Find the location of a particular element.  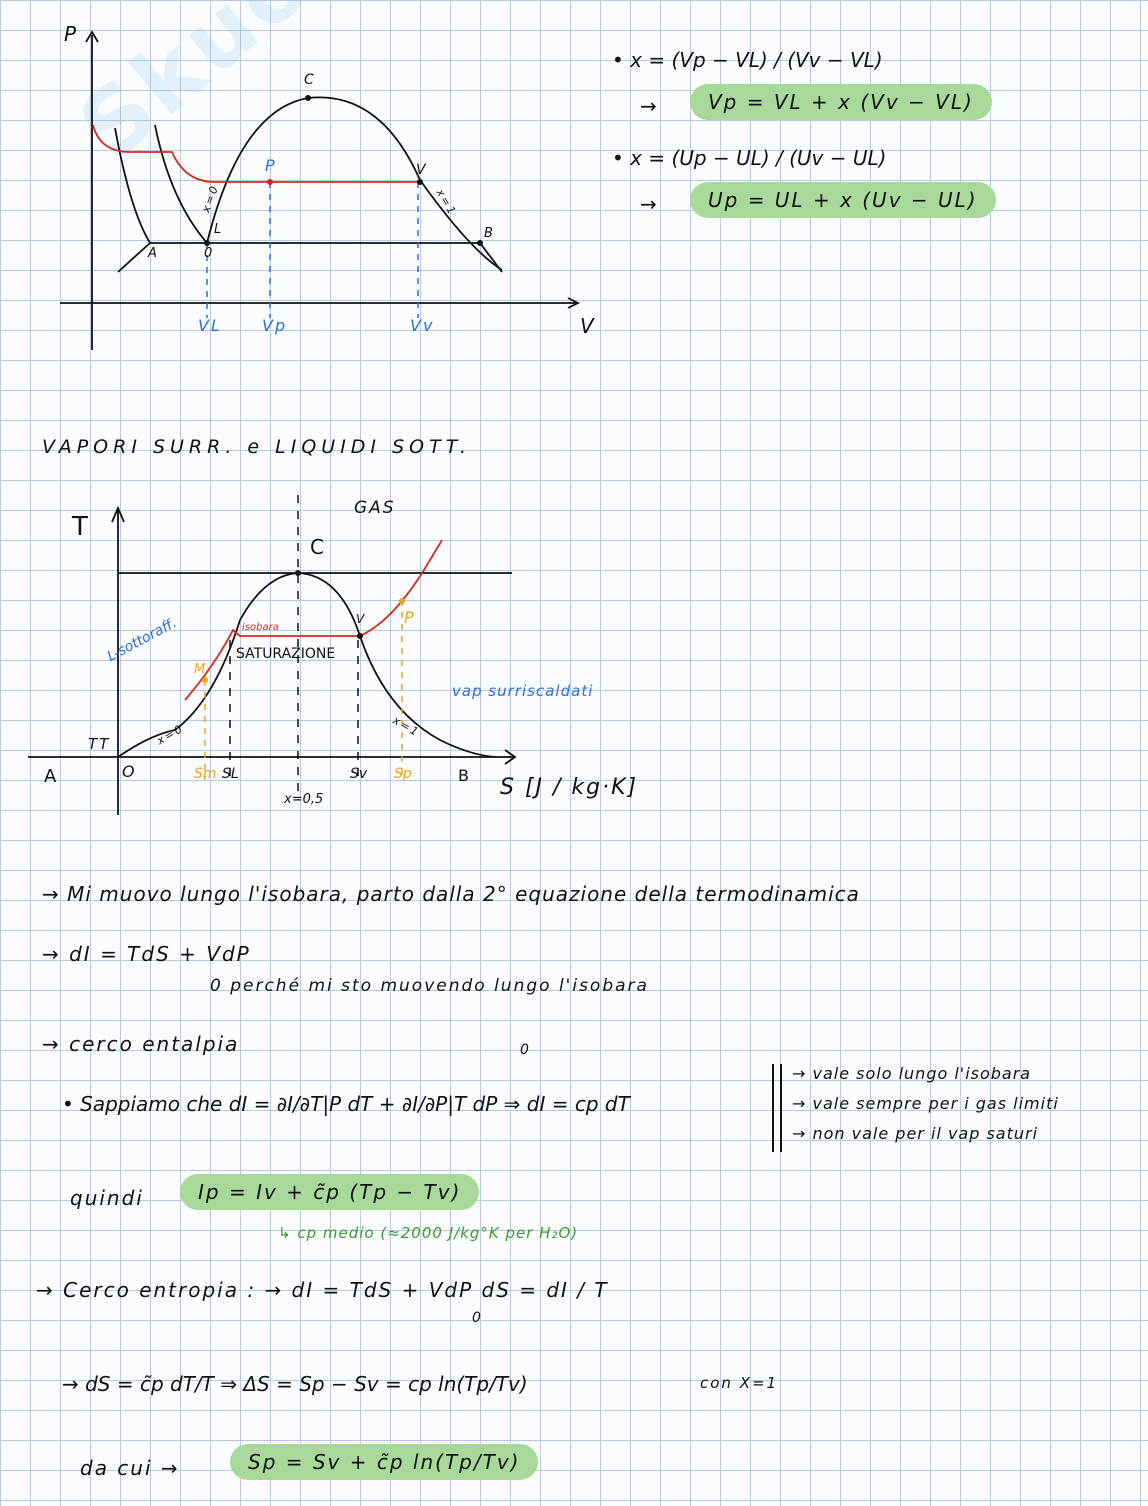

ts-o-label: O is located at coordinates (129, 771).